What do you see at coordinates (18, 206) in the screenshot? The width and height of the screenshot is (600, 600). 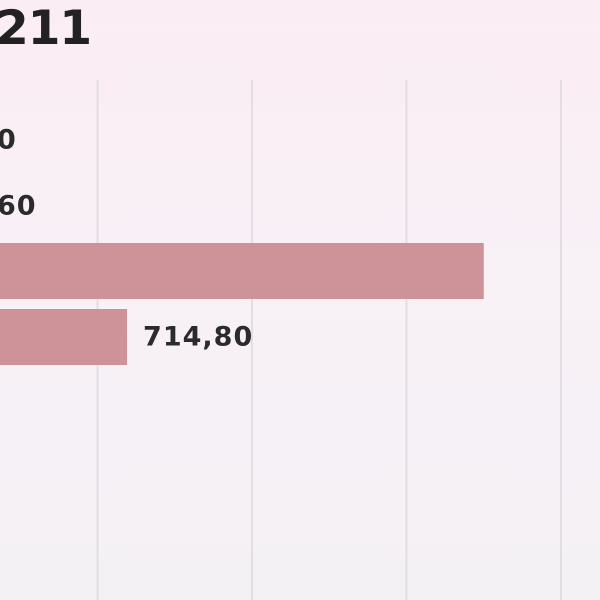 I see `value-label-row-2: 60` at bounding box center [18, 206].